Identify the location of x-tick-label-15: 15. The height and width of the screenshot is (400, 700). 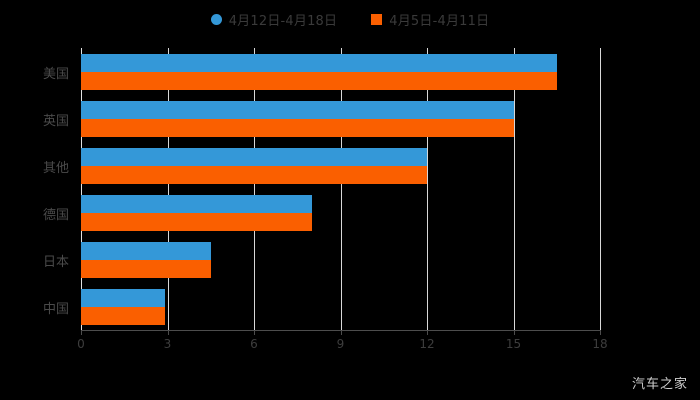
(513, 344).